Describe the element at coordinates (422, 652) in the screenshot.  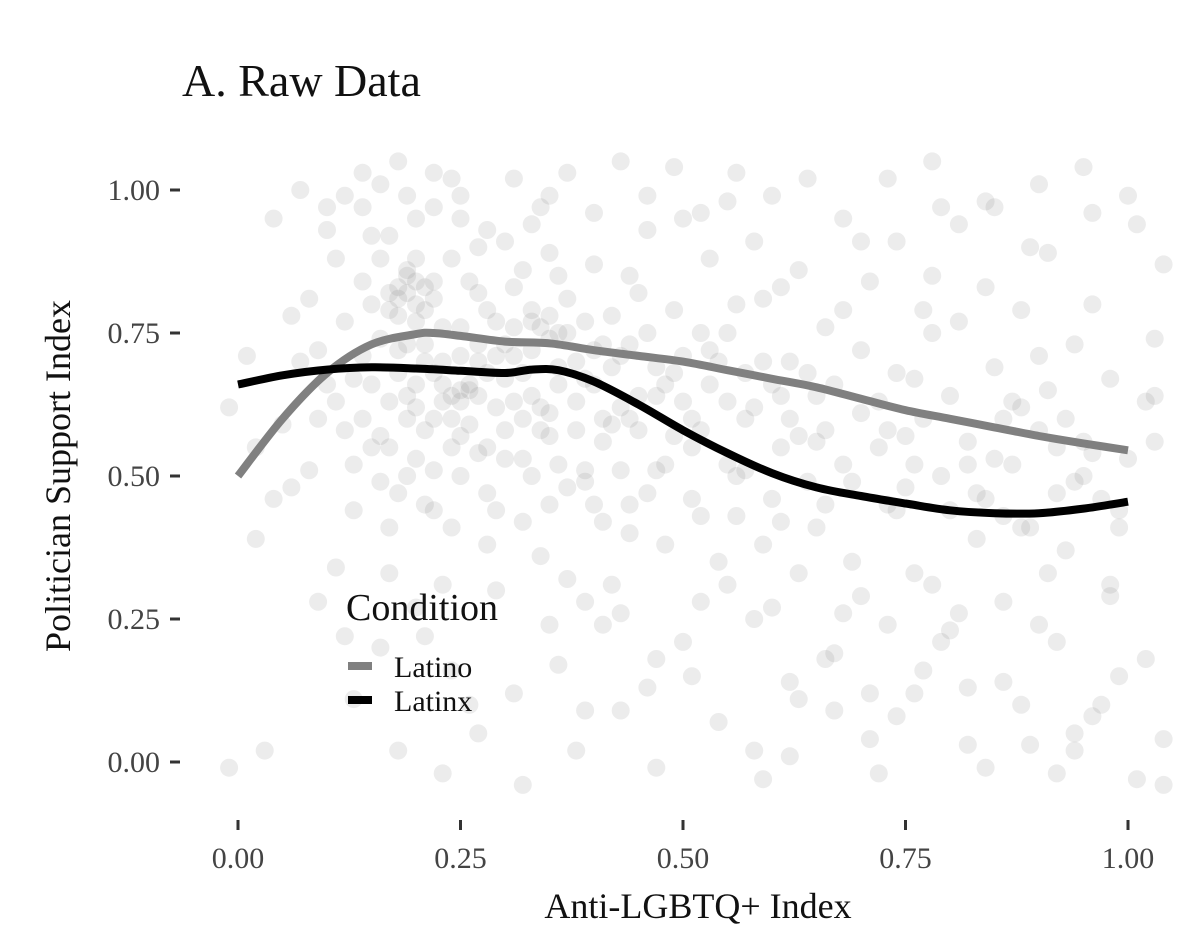
I see `legend: Condition Latino Latinx` at that location.